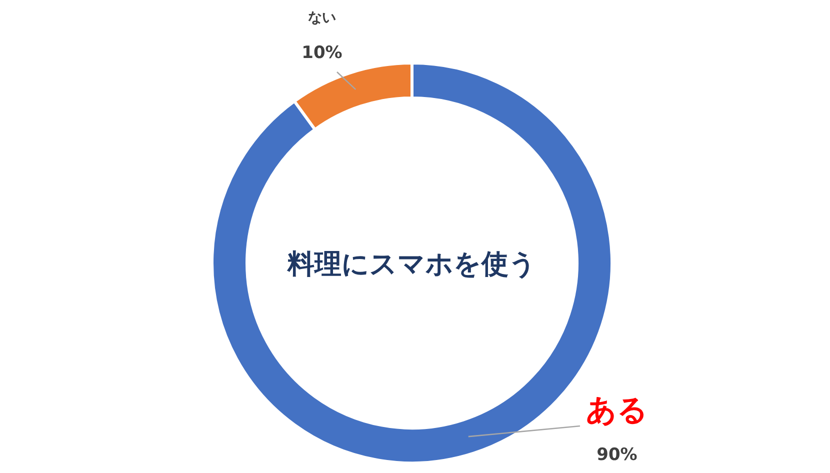 This screenshot has width=830, height=473. Describe the element at coordinates (617, 410) in the screenshot. I see `slice-label: ある` at that location.